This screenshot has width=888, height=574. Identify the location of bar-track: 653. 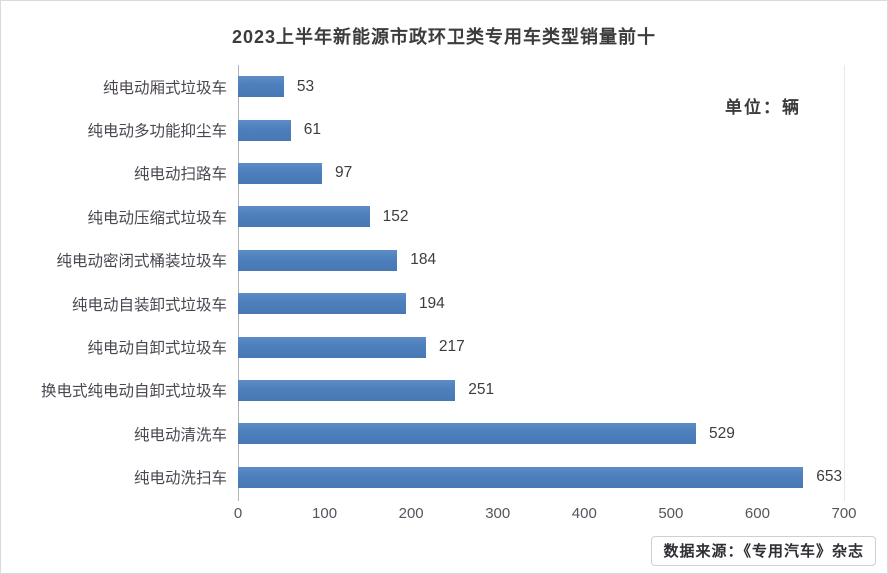
(541, 477).